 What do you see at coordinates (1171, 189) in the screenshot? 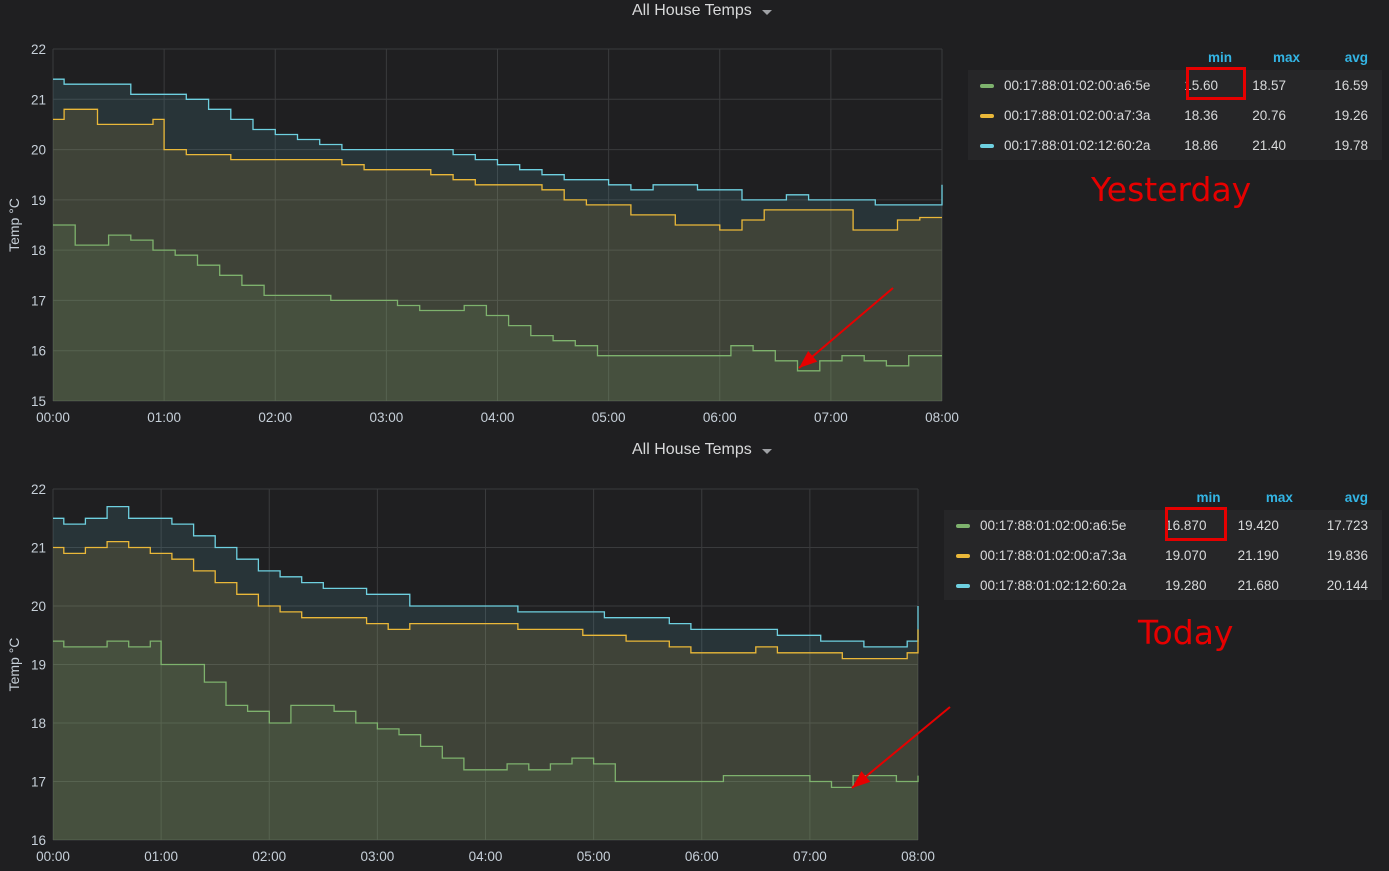
I see `annotation-yesterday: Yesterday` at bounding box center [1171, 189].